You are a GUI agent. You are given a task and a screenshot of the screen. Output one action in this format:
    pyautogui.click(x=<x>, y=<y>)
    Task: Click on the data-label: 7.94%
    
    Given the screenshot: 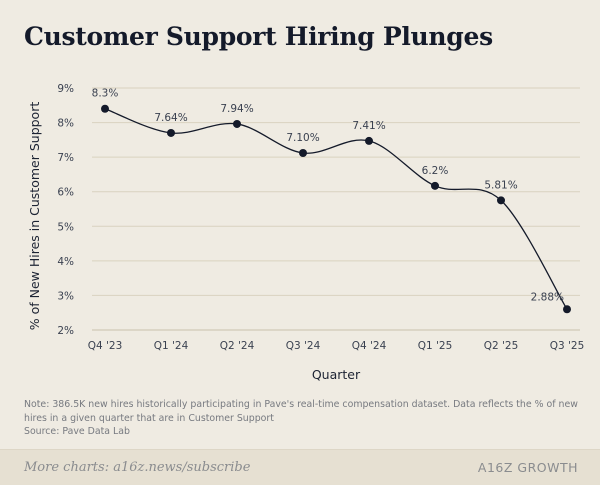 What is the action you would take?
    pyautogui.click(x=236, y=109)
    